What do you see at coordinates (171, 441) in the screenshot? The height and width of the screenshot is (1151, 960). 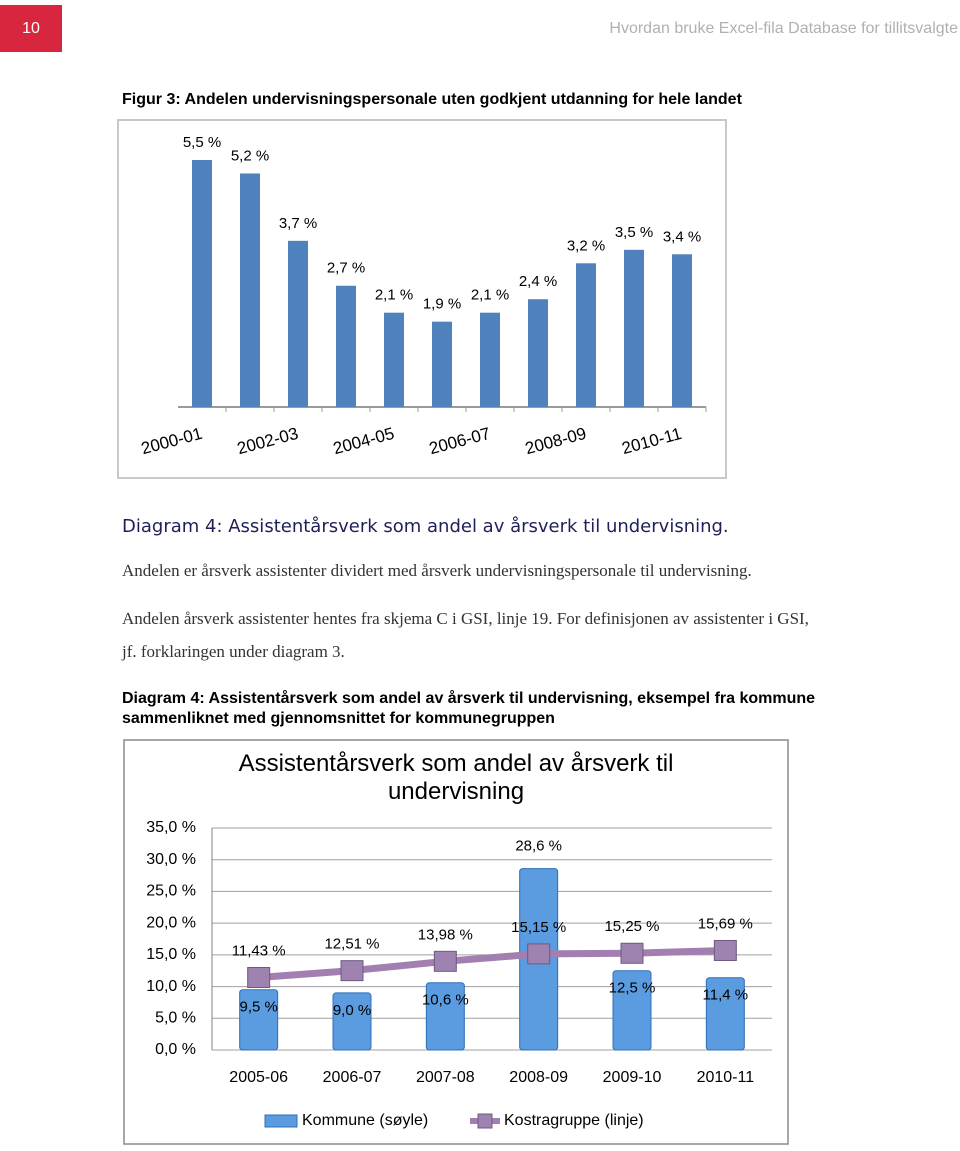 I see `x-tick-label: 2000-01` at bounding box center [171, 441].